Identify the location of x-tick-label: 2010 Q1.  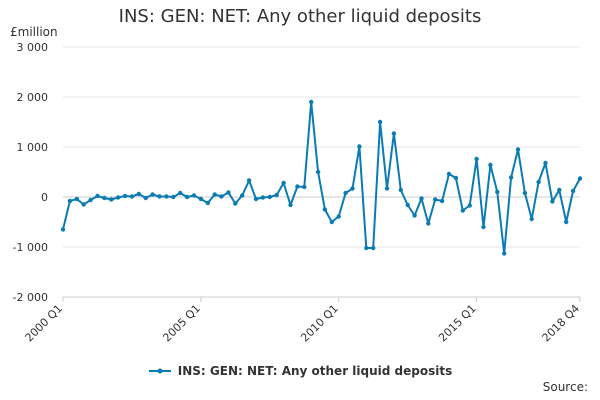
(319, 323).